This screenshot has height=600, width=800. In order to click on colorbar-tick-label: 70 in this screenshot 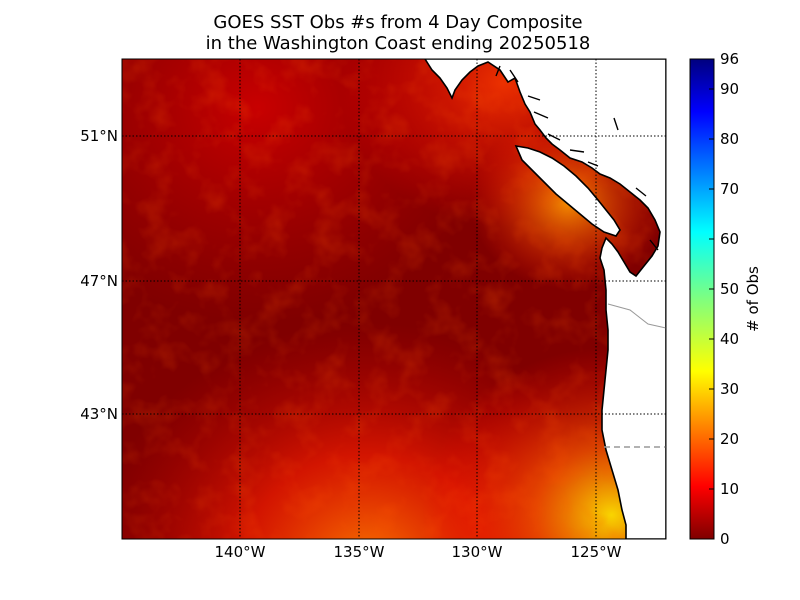, I will do `click(729, 189)`.